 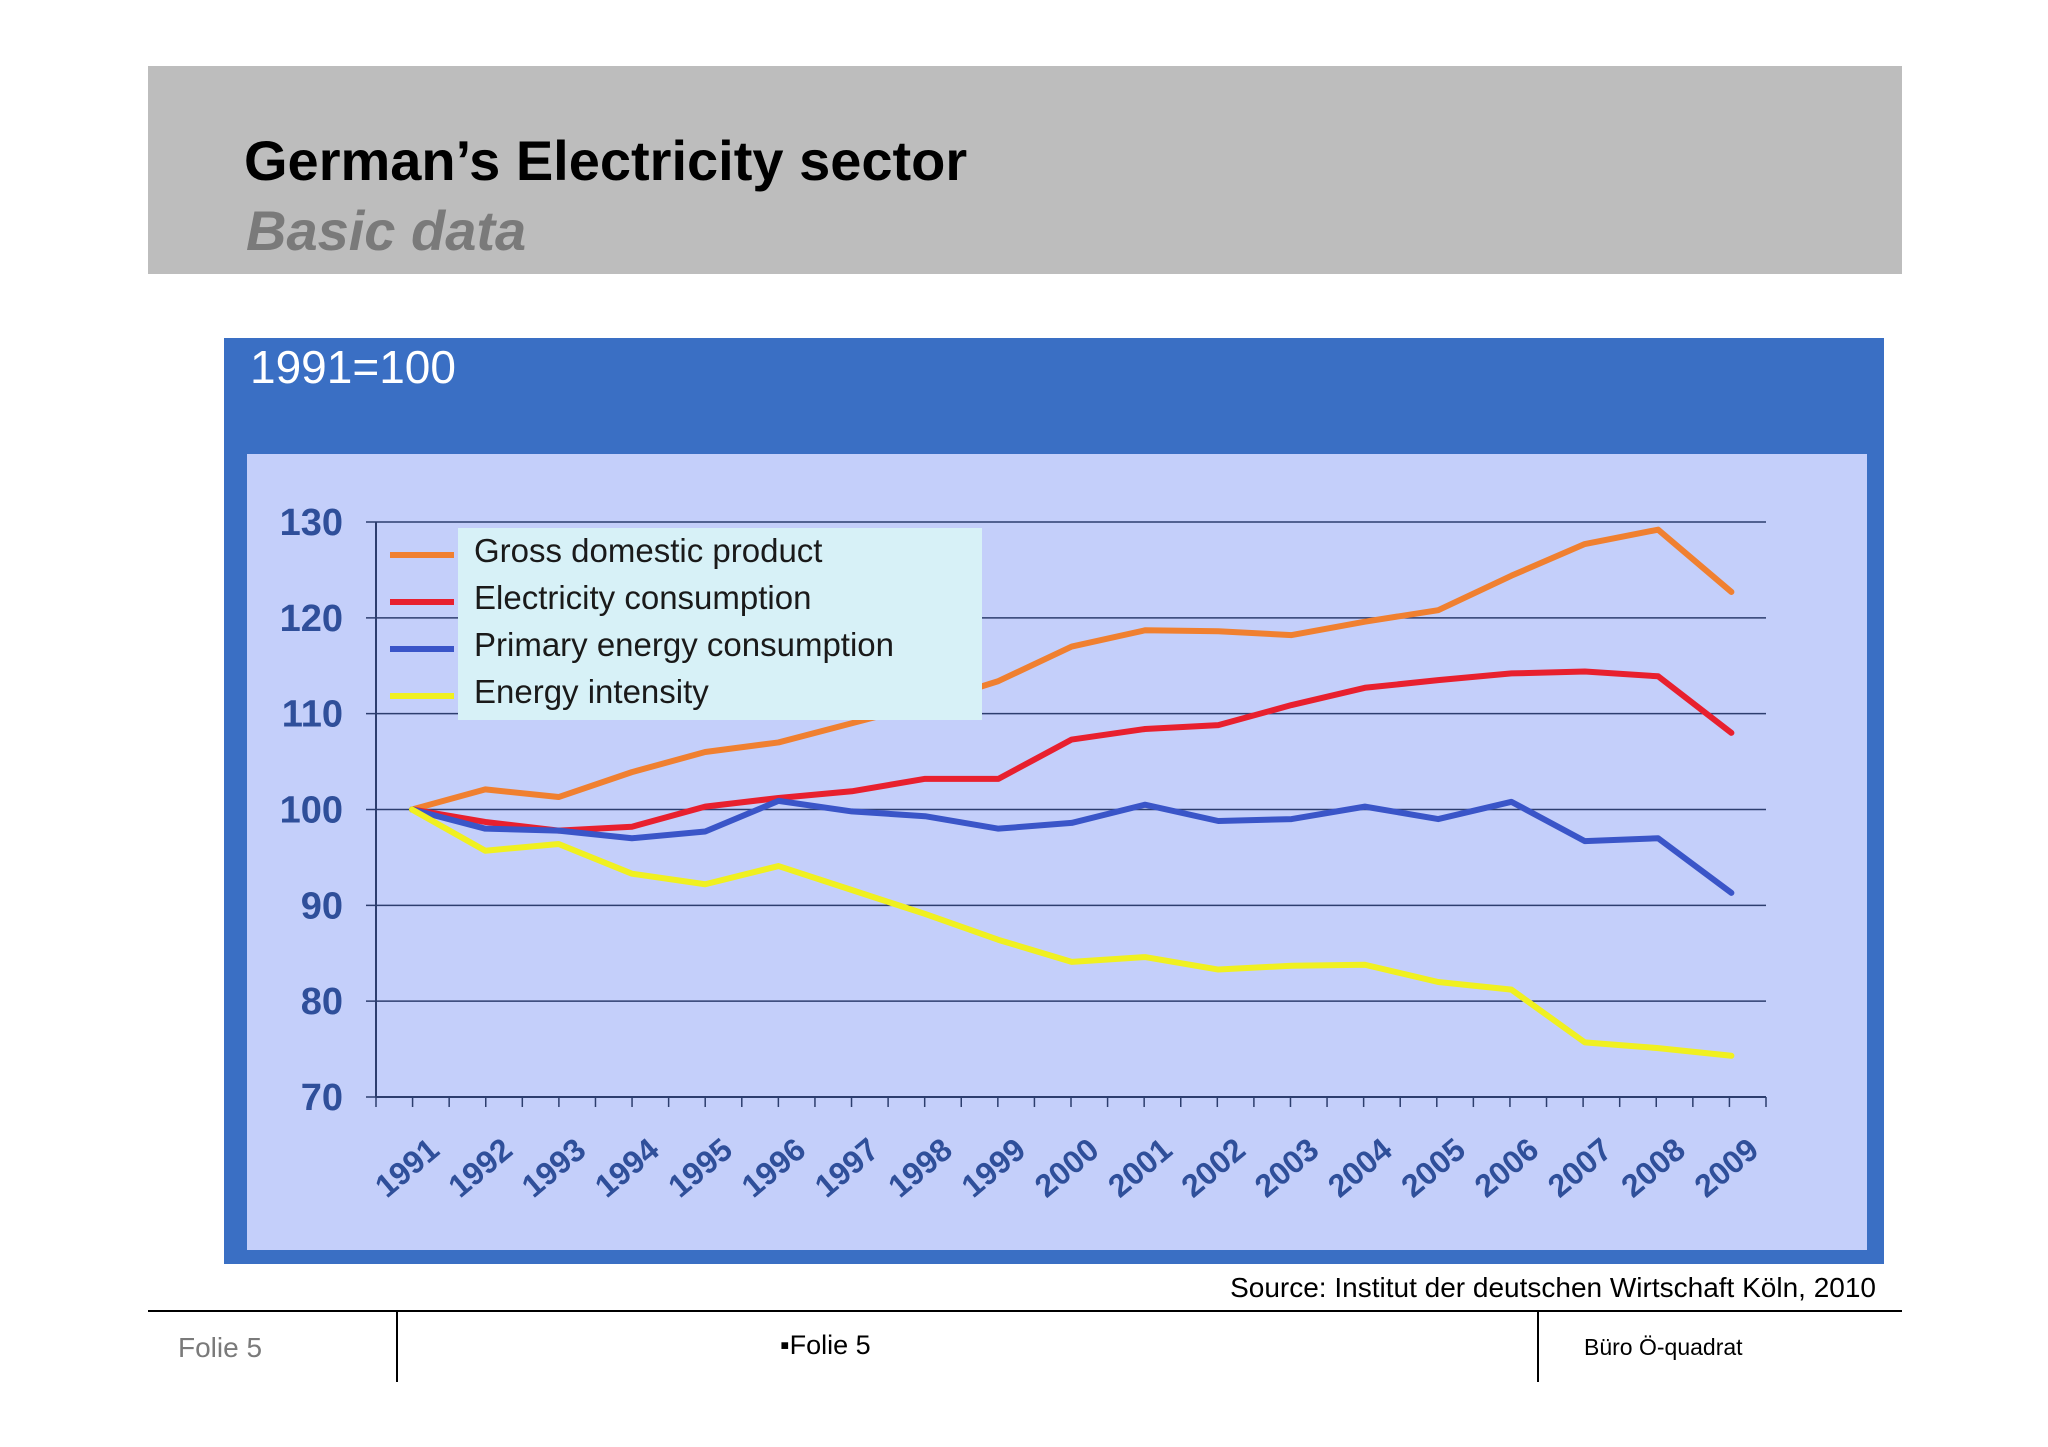 What do you see at coordinates (311, 523) in the screenshot?
I see `y-tick-label: 130` at bounding box center [311, 523].